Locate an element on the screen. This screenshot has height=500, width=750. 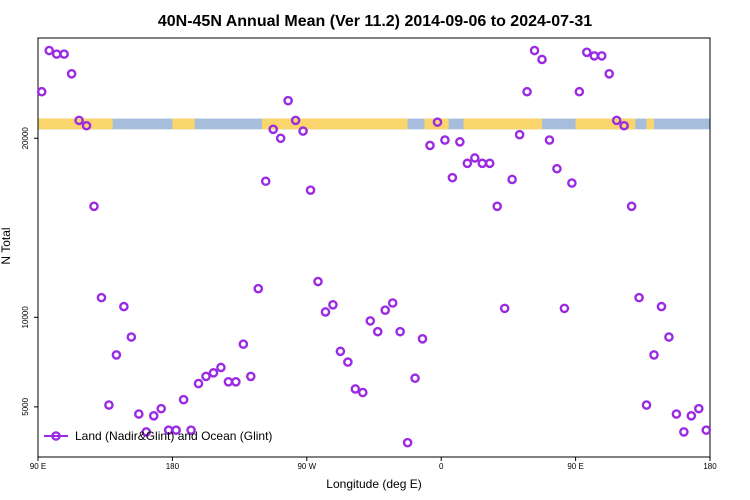
legend-label: Land (Nadir&Glint) and Ocean (Glint) is located at coordinates (173, 436).